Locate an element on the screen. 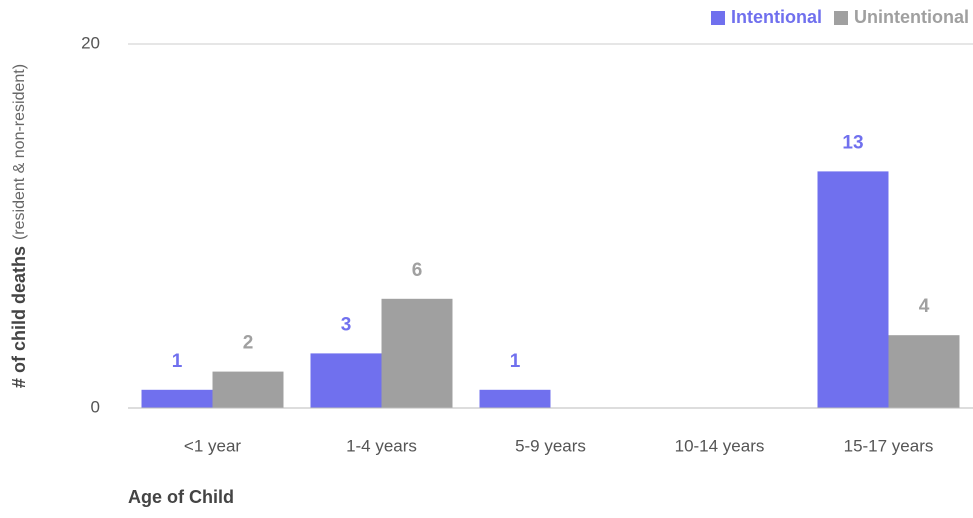  x-tick-label: 15-17 years is located at coordinates (889, 445).